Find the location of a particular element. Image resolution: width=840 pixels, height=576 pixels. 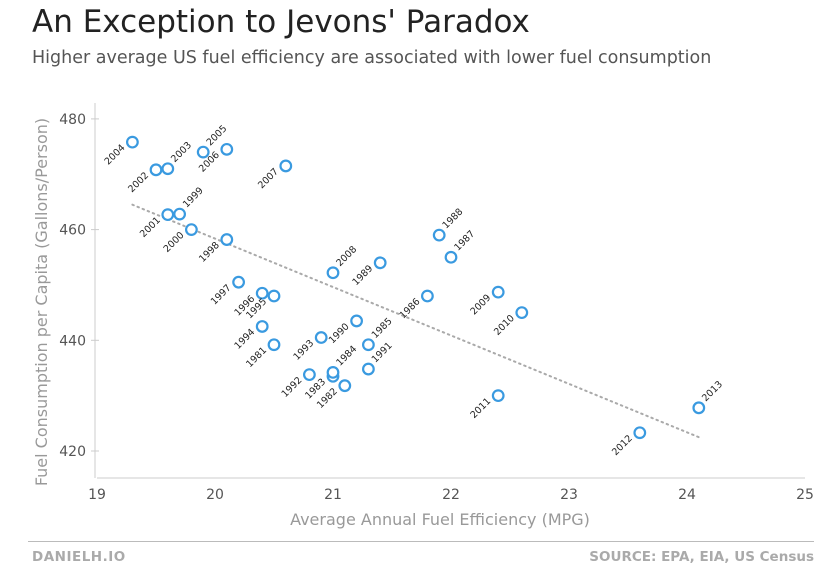

point-label: 1985 is located at coordinates (382, 328).